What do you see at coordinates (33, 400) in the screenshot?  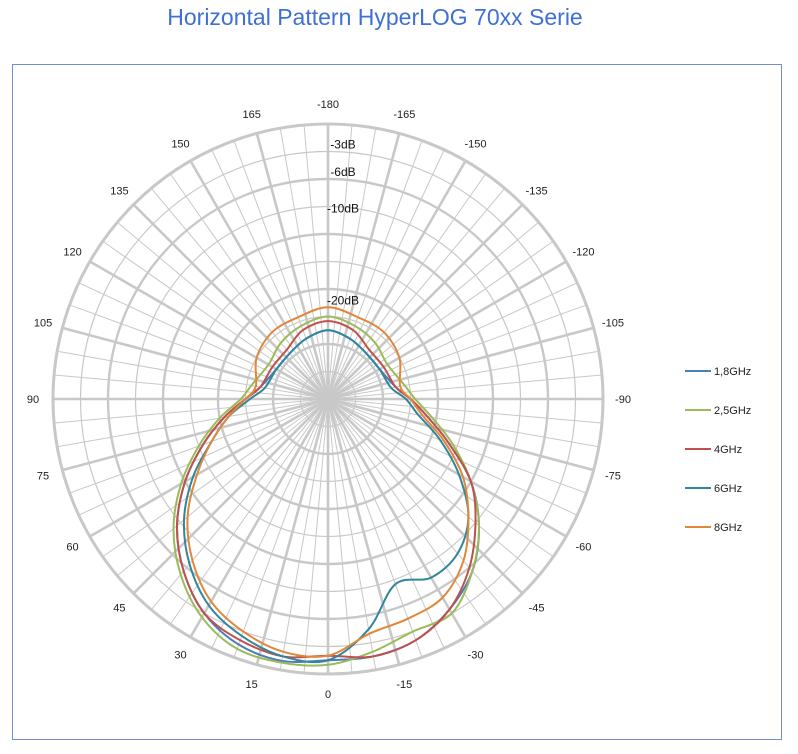 I see `angle-tick-label: 90` at bounding box center [33, 400].